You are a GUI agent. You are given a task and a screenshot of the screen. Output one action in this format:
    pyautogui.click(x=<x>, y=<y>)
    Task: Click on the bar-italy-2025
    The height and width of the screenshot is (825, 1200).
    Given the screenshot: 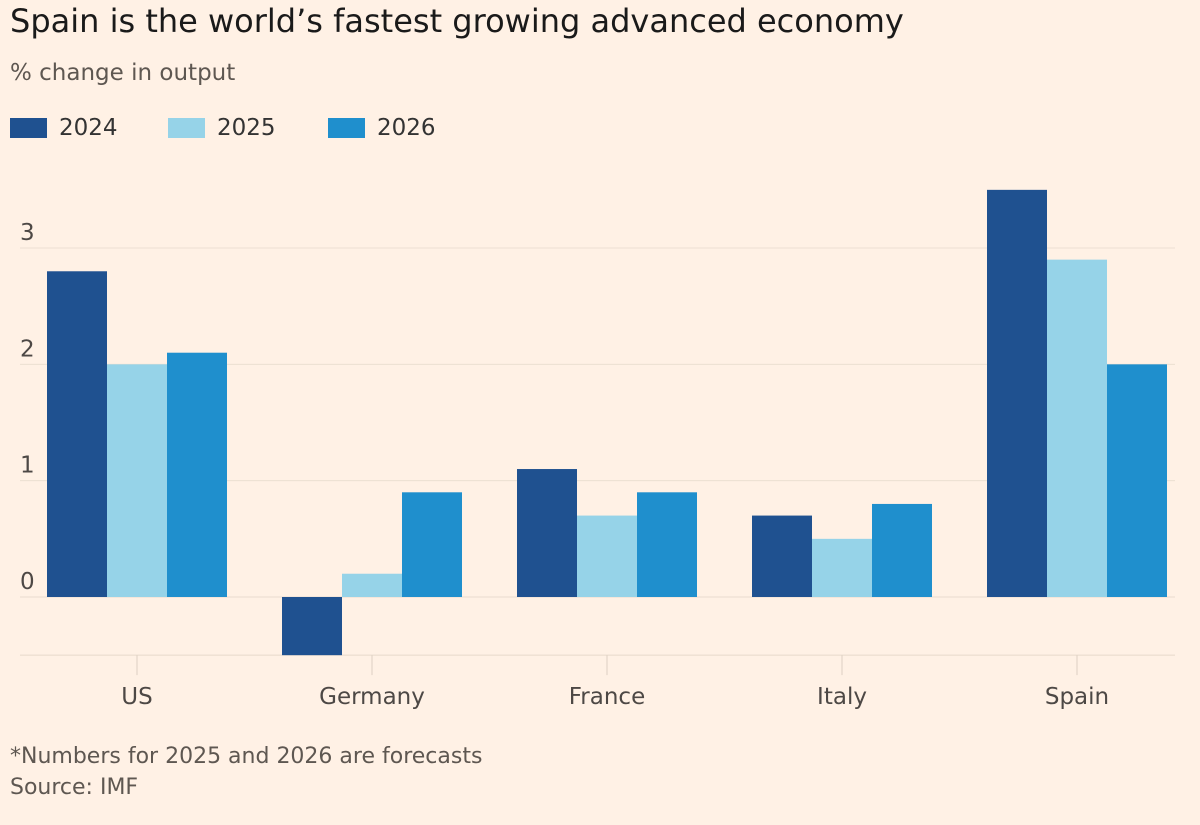 What is the action you would take?
    pyautogui.click(x=842, y=567)
    